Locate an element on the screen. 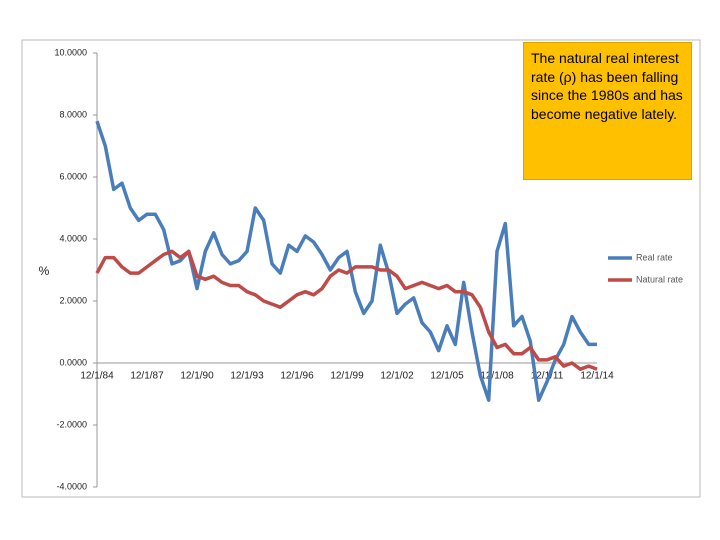 The height and width of the screenshot is (540, 720). y-tick-label: 10.0000 is located at coordinates (70, 52).